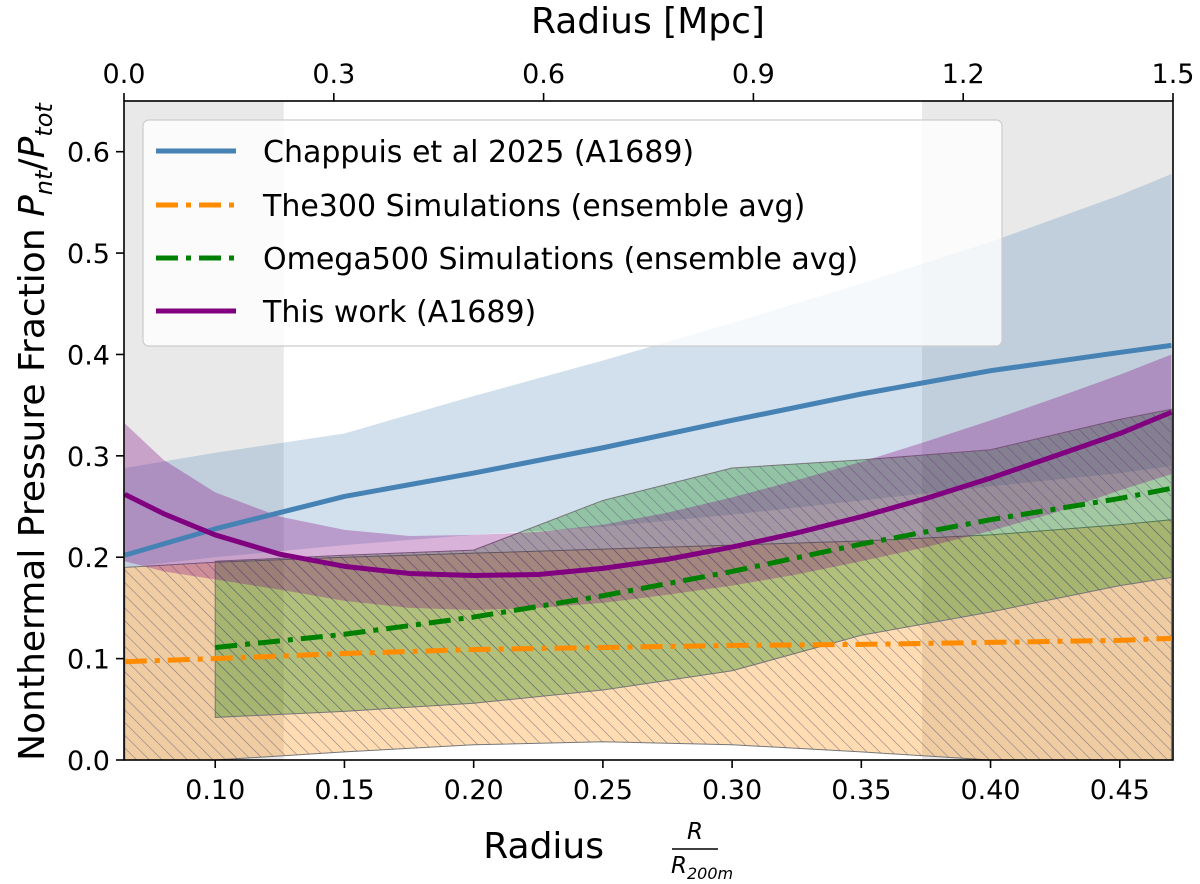 The image size is (1200, 884). I want to click on y-axis-title-sub2: tot, so click(44, 119).